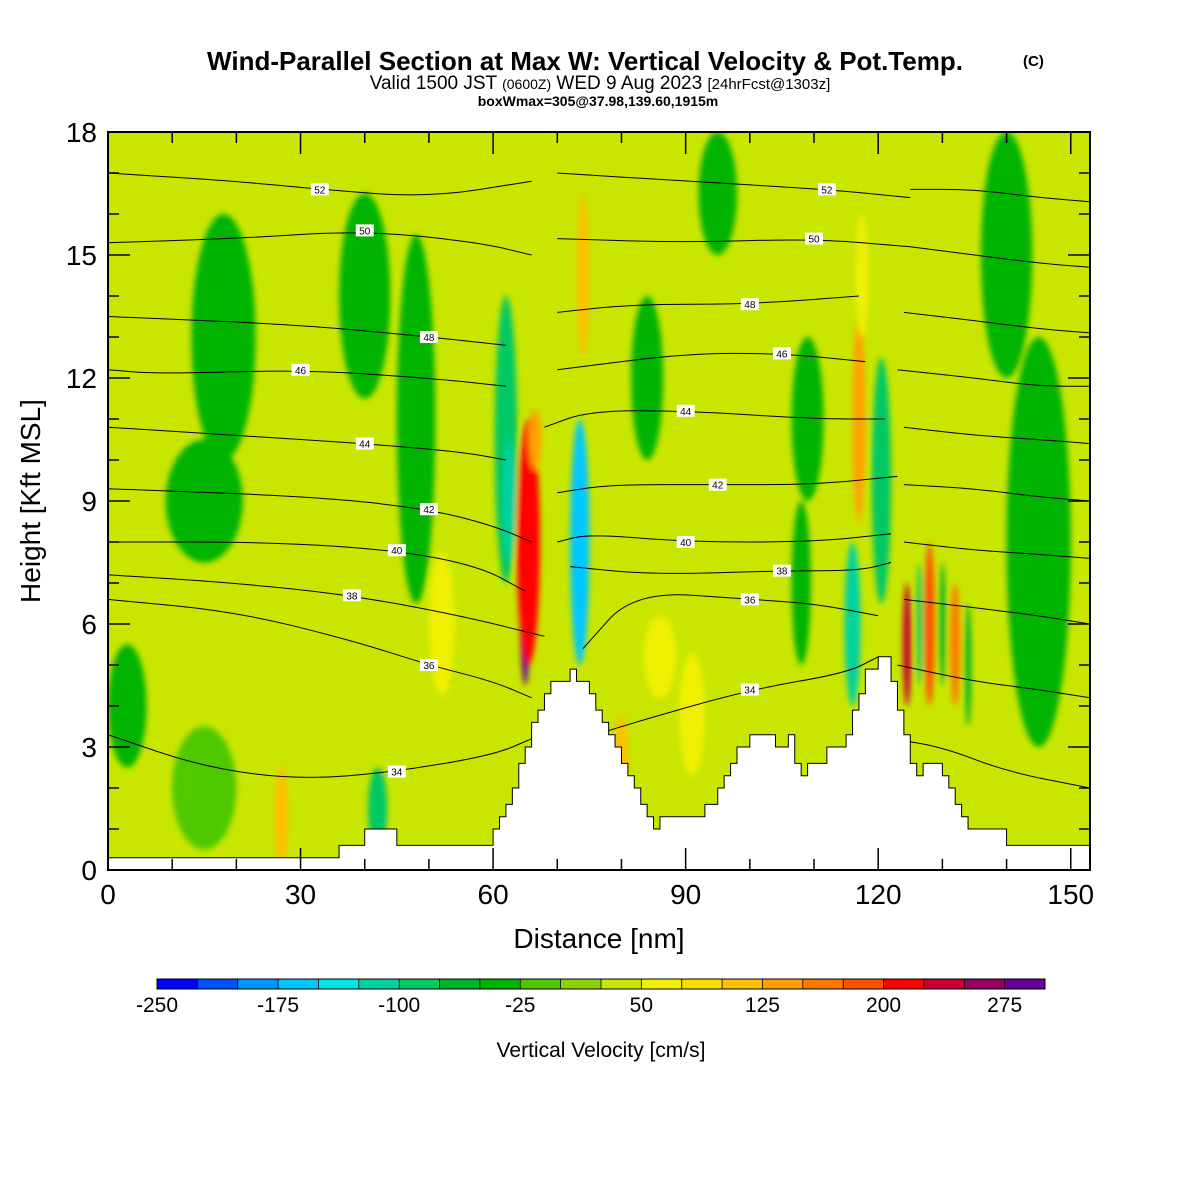 The height and width of the screenshot is (1200, 1200). Describe the element at coordinates (599, 763) in the screenshot. I see `terrain-profile` at that location.